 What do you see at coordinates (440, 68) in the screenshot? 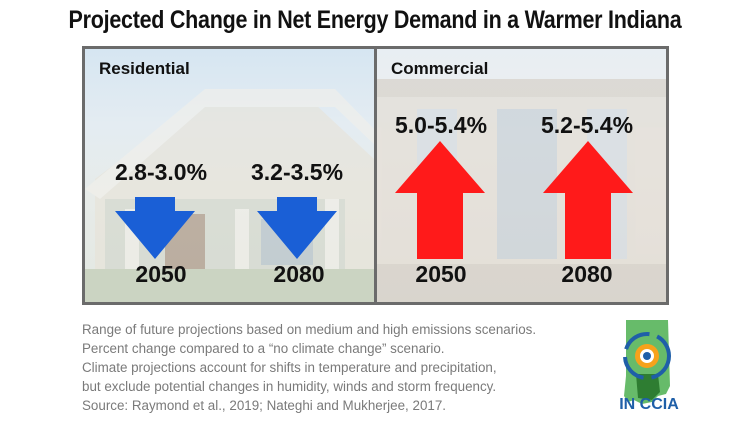
I see `panel-title-commercial: Commercial` at bounding box center [440, 68].